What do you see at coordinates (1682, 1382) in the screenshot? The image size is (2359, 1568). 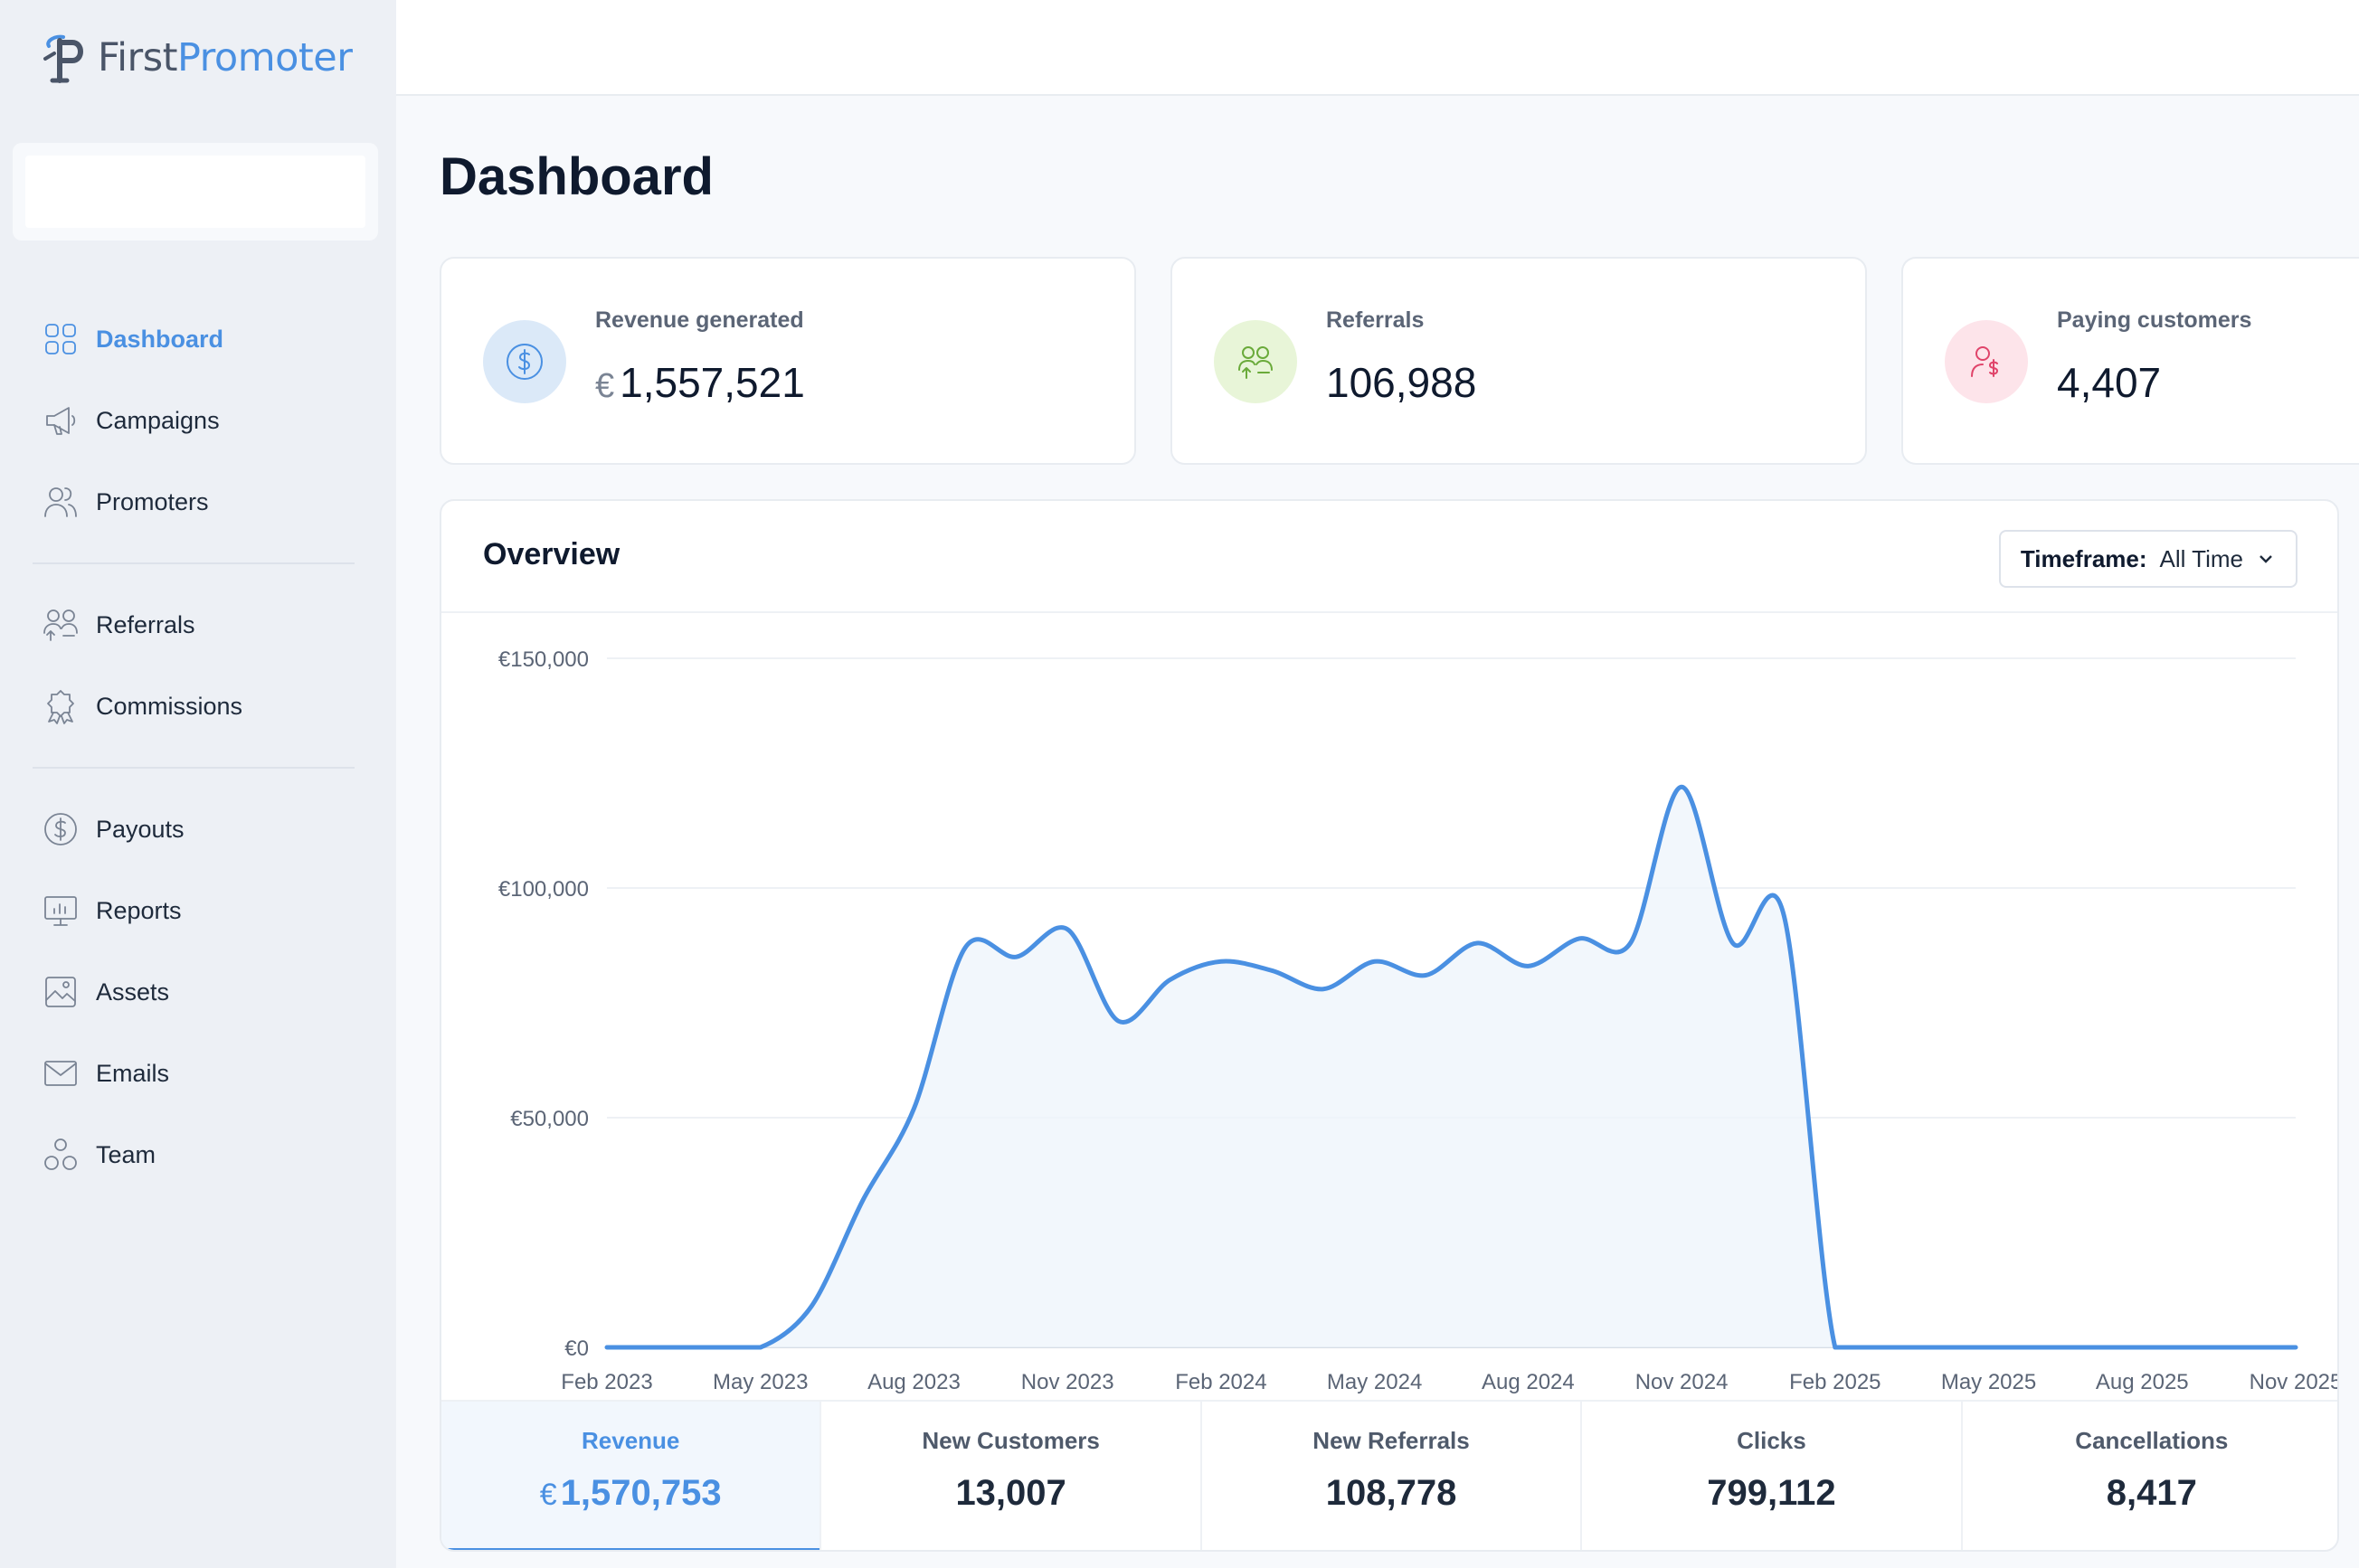 I see `x-tick-label: Nov 2024` at bounding box center [1682, 1382].